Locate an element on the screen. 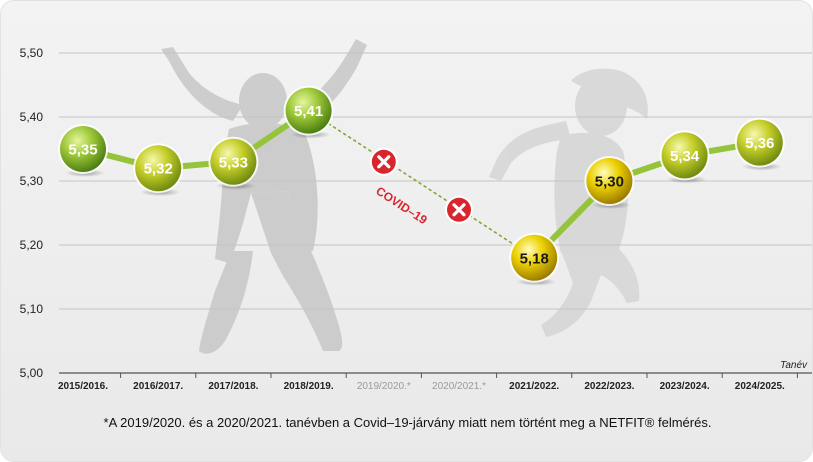 Image resolution: width=813 pixels, height=462 pixels. data-point: 5,18 is located at coordinates (534, 259).